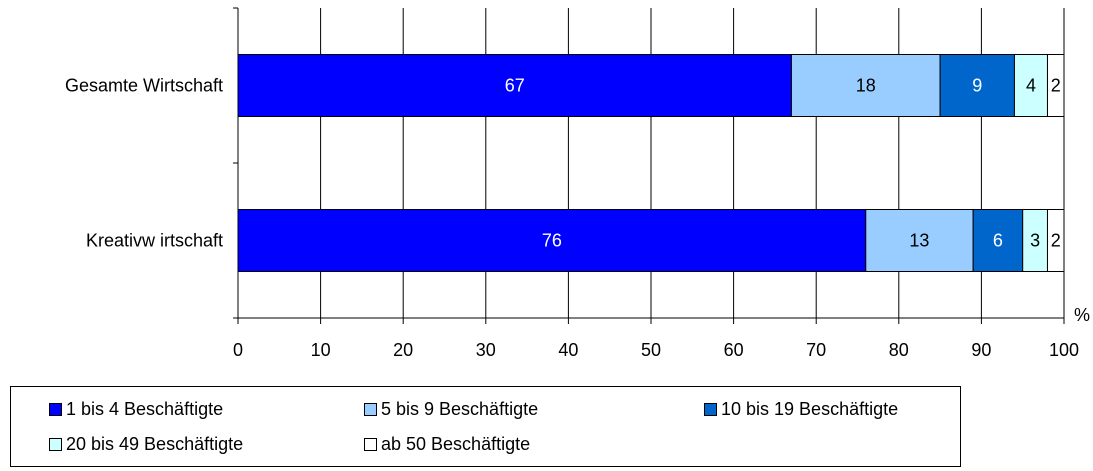  I want to click on legend-item-10-19: 10 bis 19 Beschäftigte, so click(801, 409).